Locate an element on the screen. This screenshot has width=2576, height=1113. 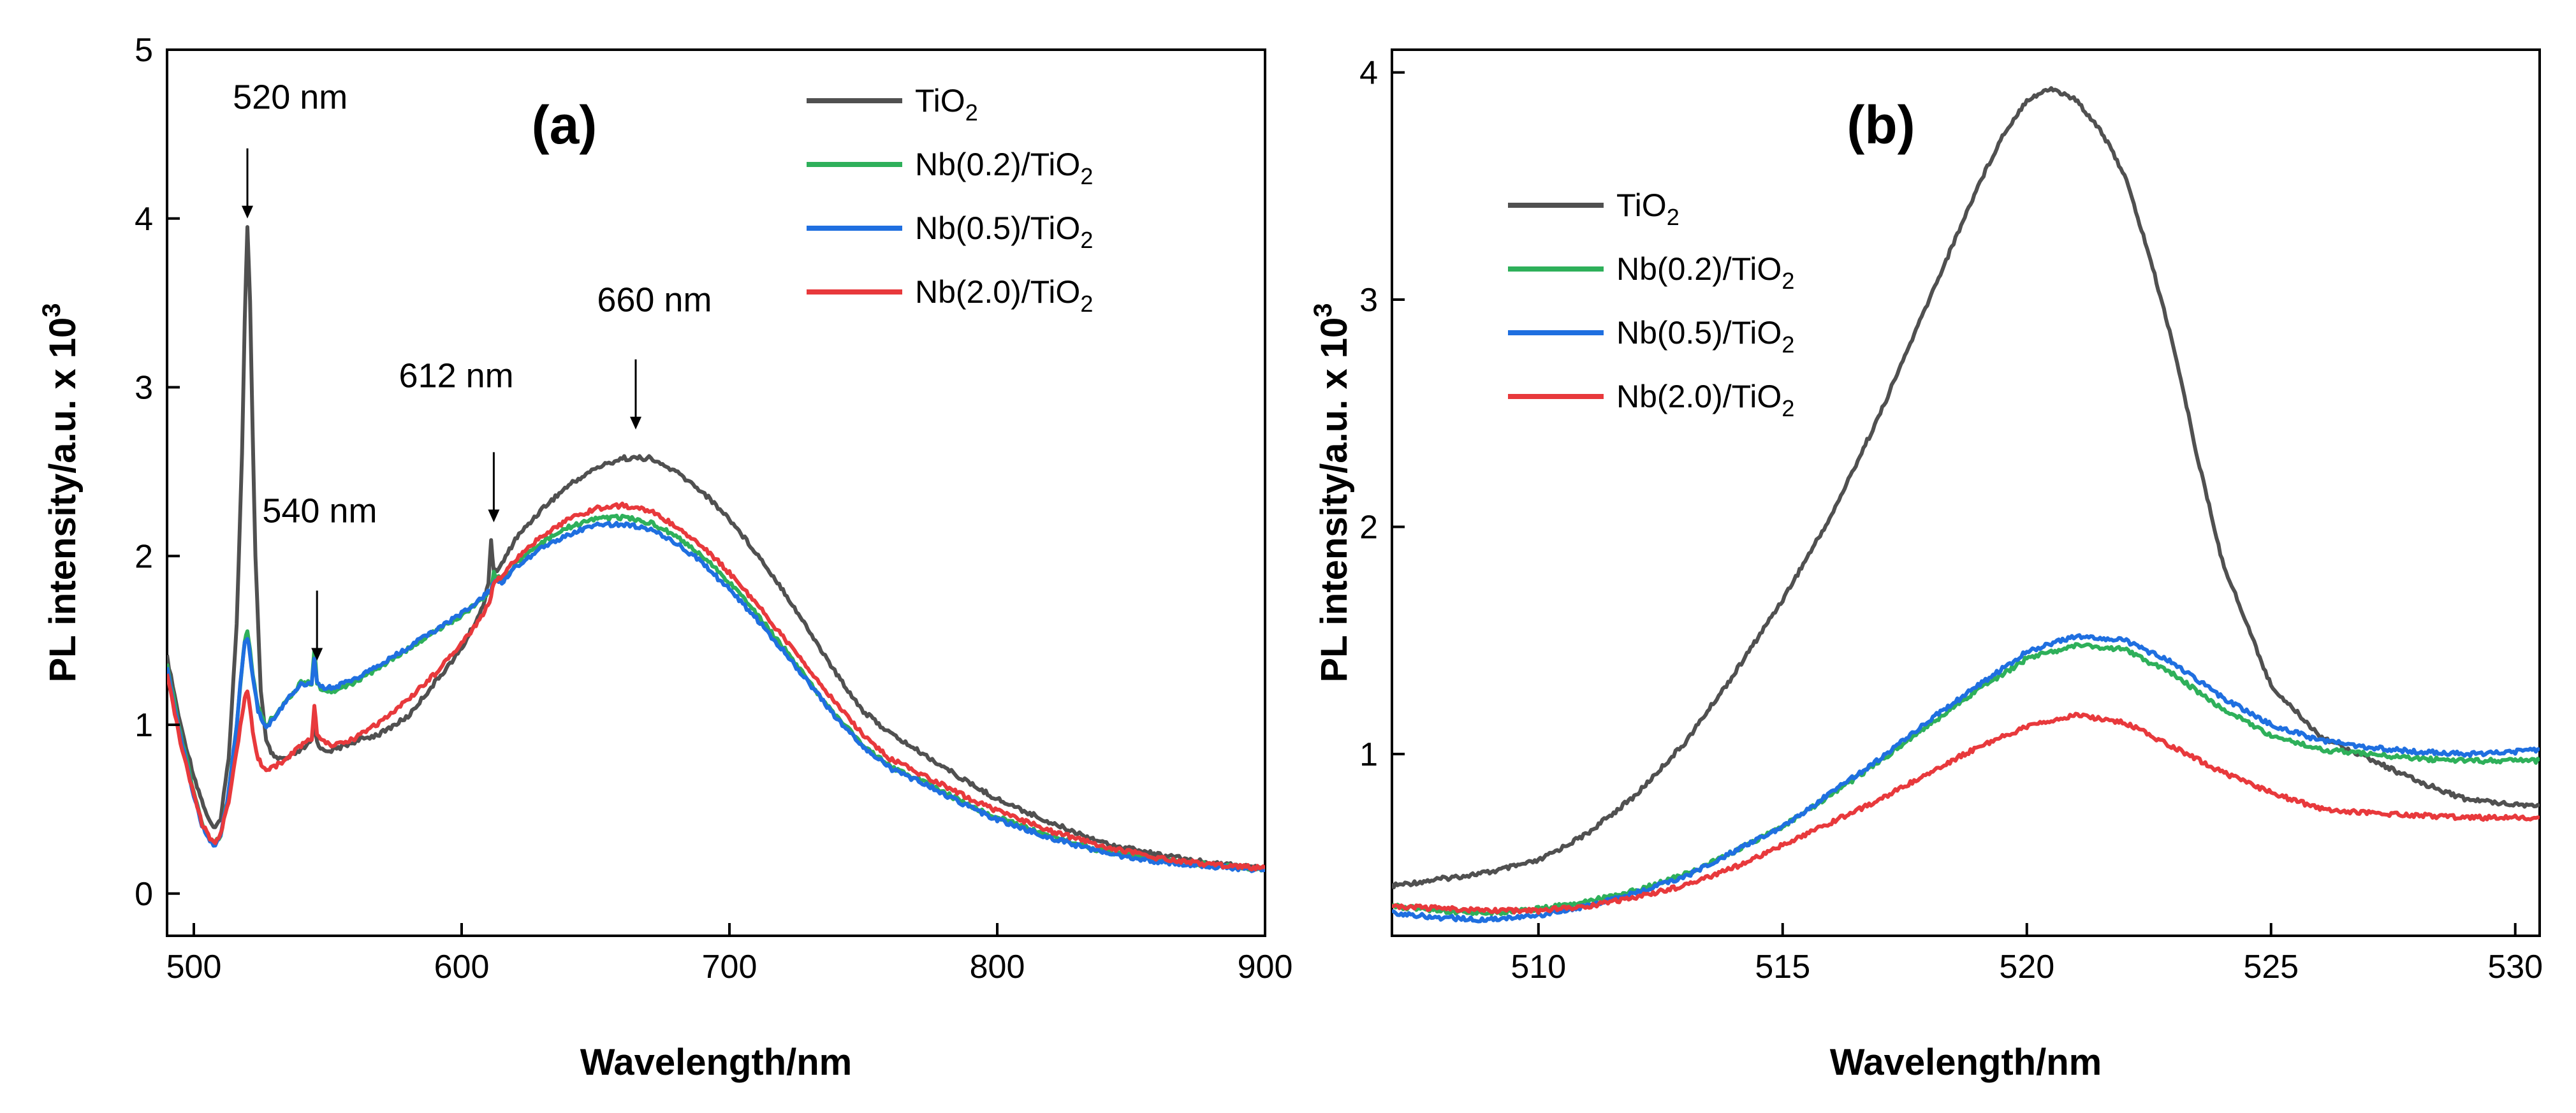
legend-label-b-2: Nb(0.5)/TiO2 is located at coordinates (1705, 336).